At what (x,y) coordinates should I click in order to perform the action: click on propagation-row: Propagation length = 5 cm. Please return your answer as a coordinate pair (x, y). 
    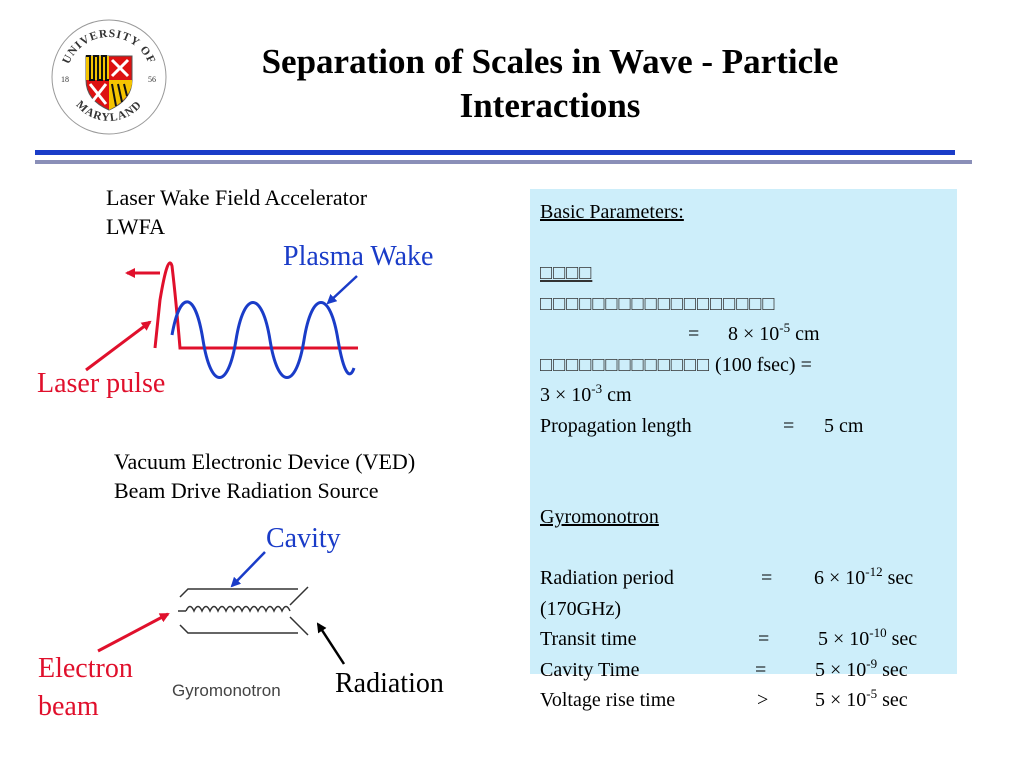
    Looking at the image, I should click on (702, 425).